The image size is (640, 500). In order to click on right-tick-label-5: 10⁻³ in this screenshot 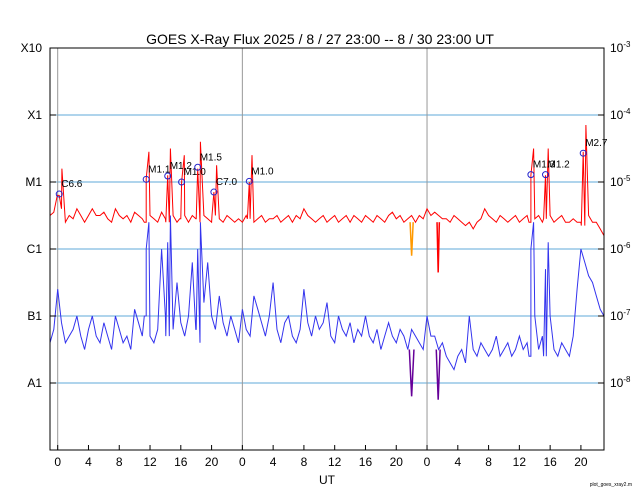, I will do `click(620, 47)`.